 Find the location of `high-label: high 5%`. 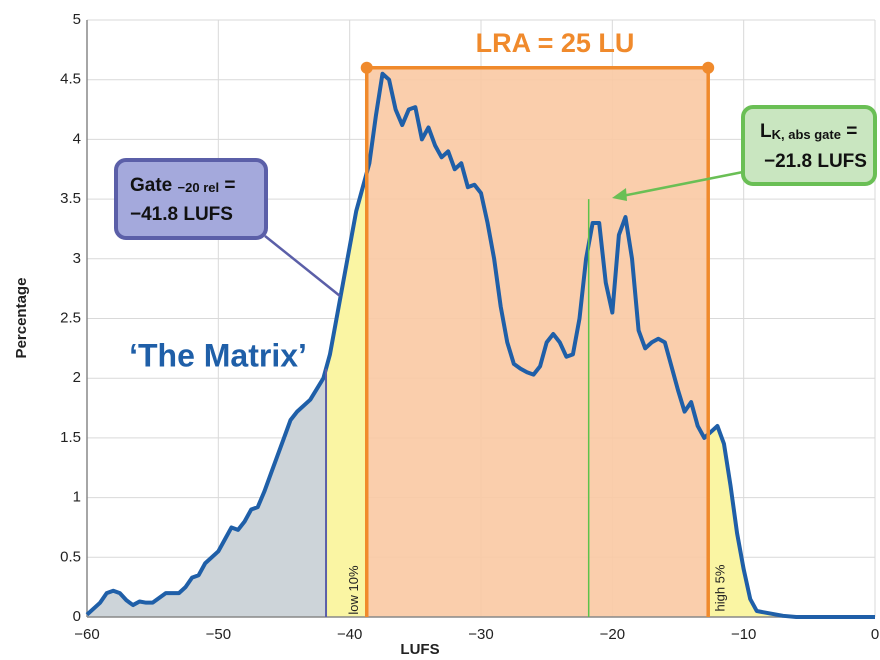

high-label: high 5% is located at coordinates (720, 587).